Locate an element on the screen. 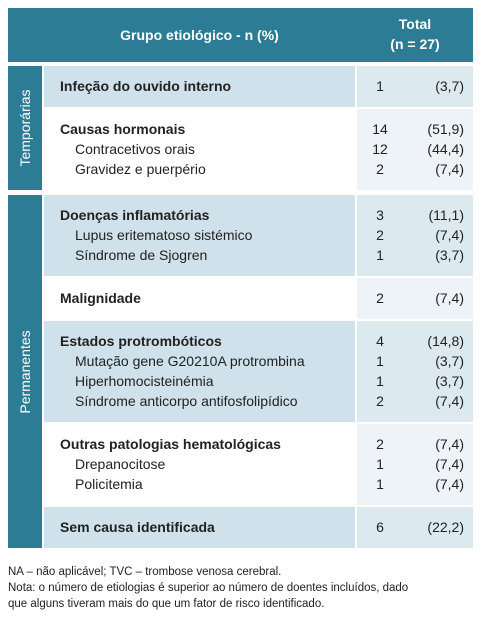  subgroup-name: Lupus eritematoso sistémico is located at coordinates (164, 235).